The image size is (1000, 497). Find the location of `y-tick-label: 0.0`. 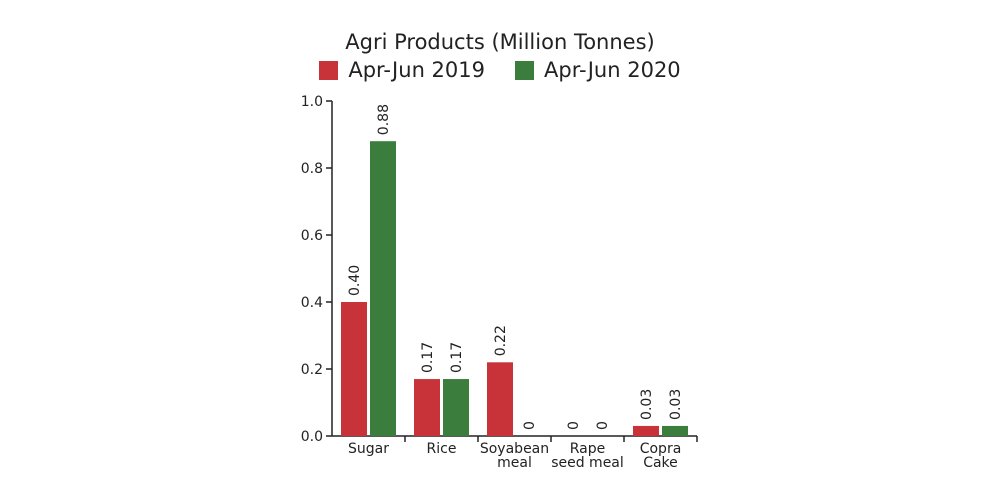

y-tick-label: 0.0 is located at coordinates (312, 437).